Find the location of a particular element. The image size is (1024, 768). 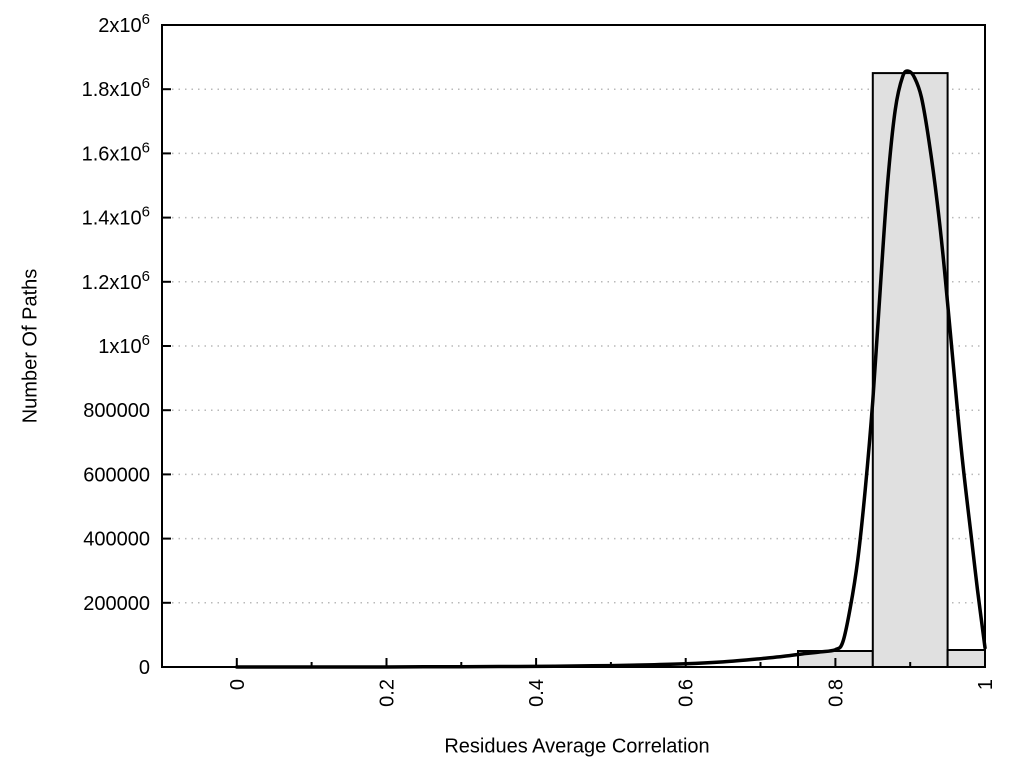

y-tick-label: 600000 is located at coordinates (116, 475).